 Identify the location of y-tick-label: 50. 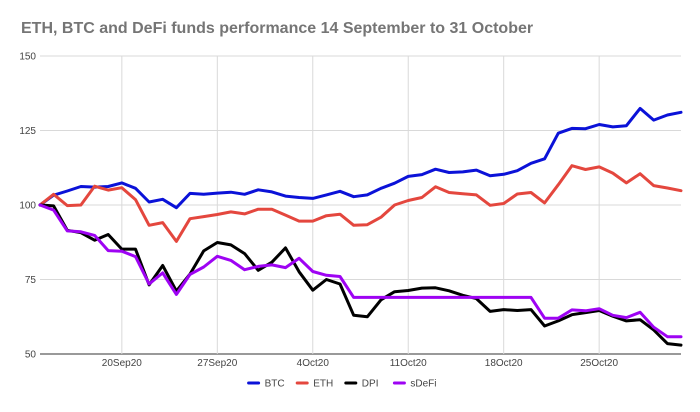
(31, 355).